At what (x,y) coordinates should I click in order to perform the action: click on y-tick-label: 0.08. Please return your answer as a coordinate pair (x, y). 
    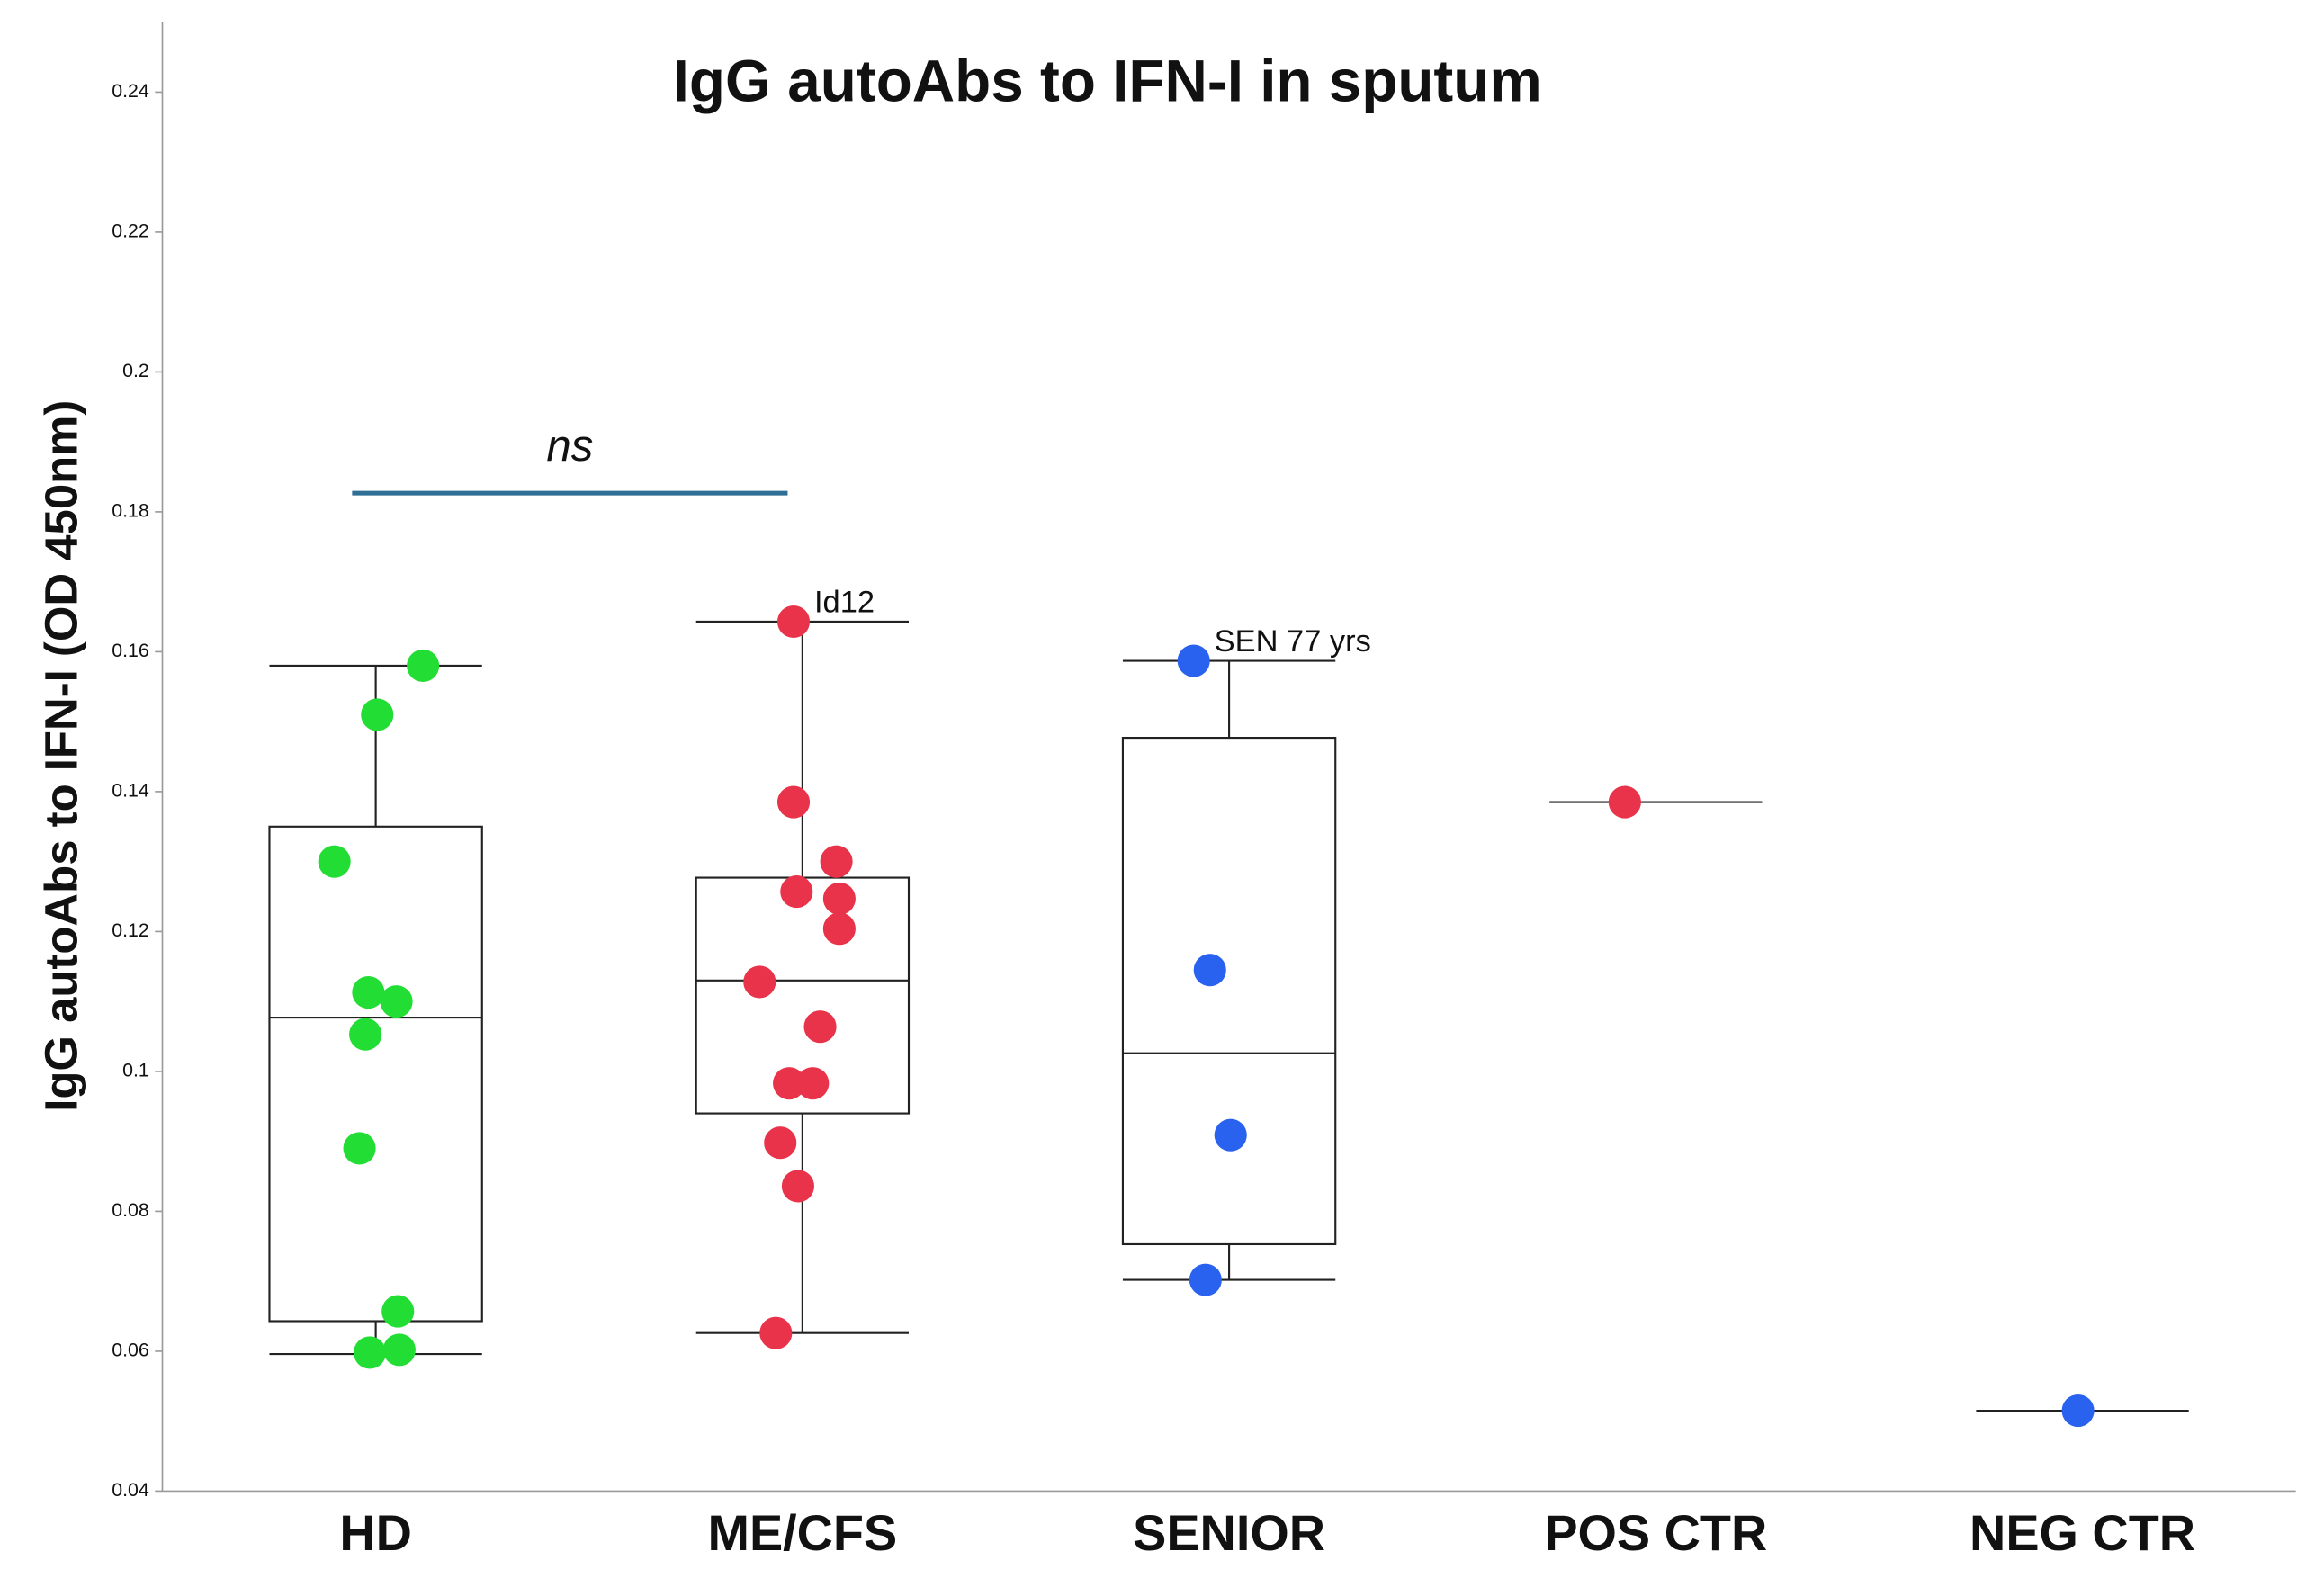
    Looking at the image, I should click on (130, 1210).